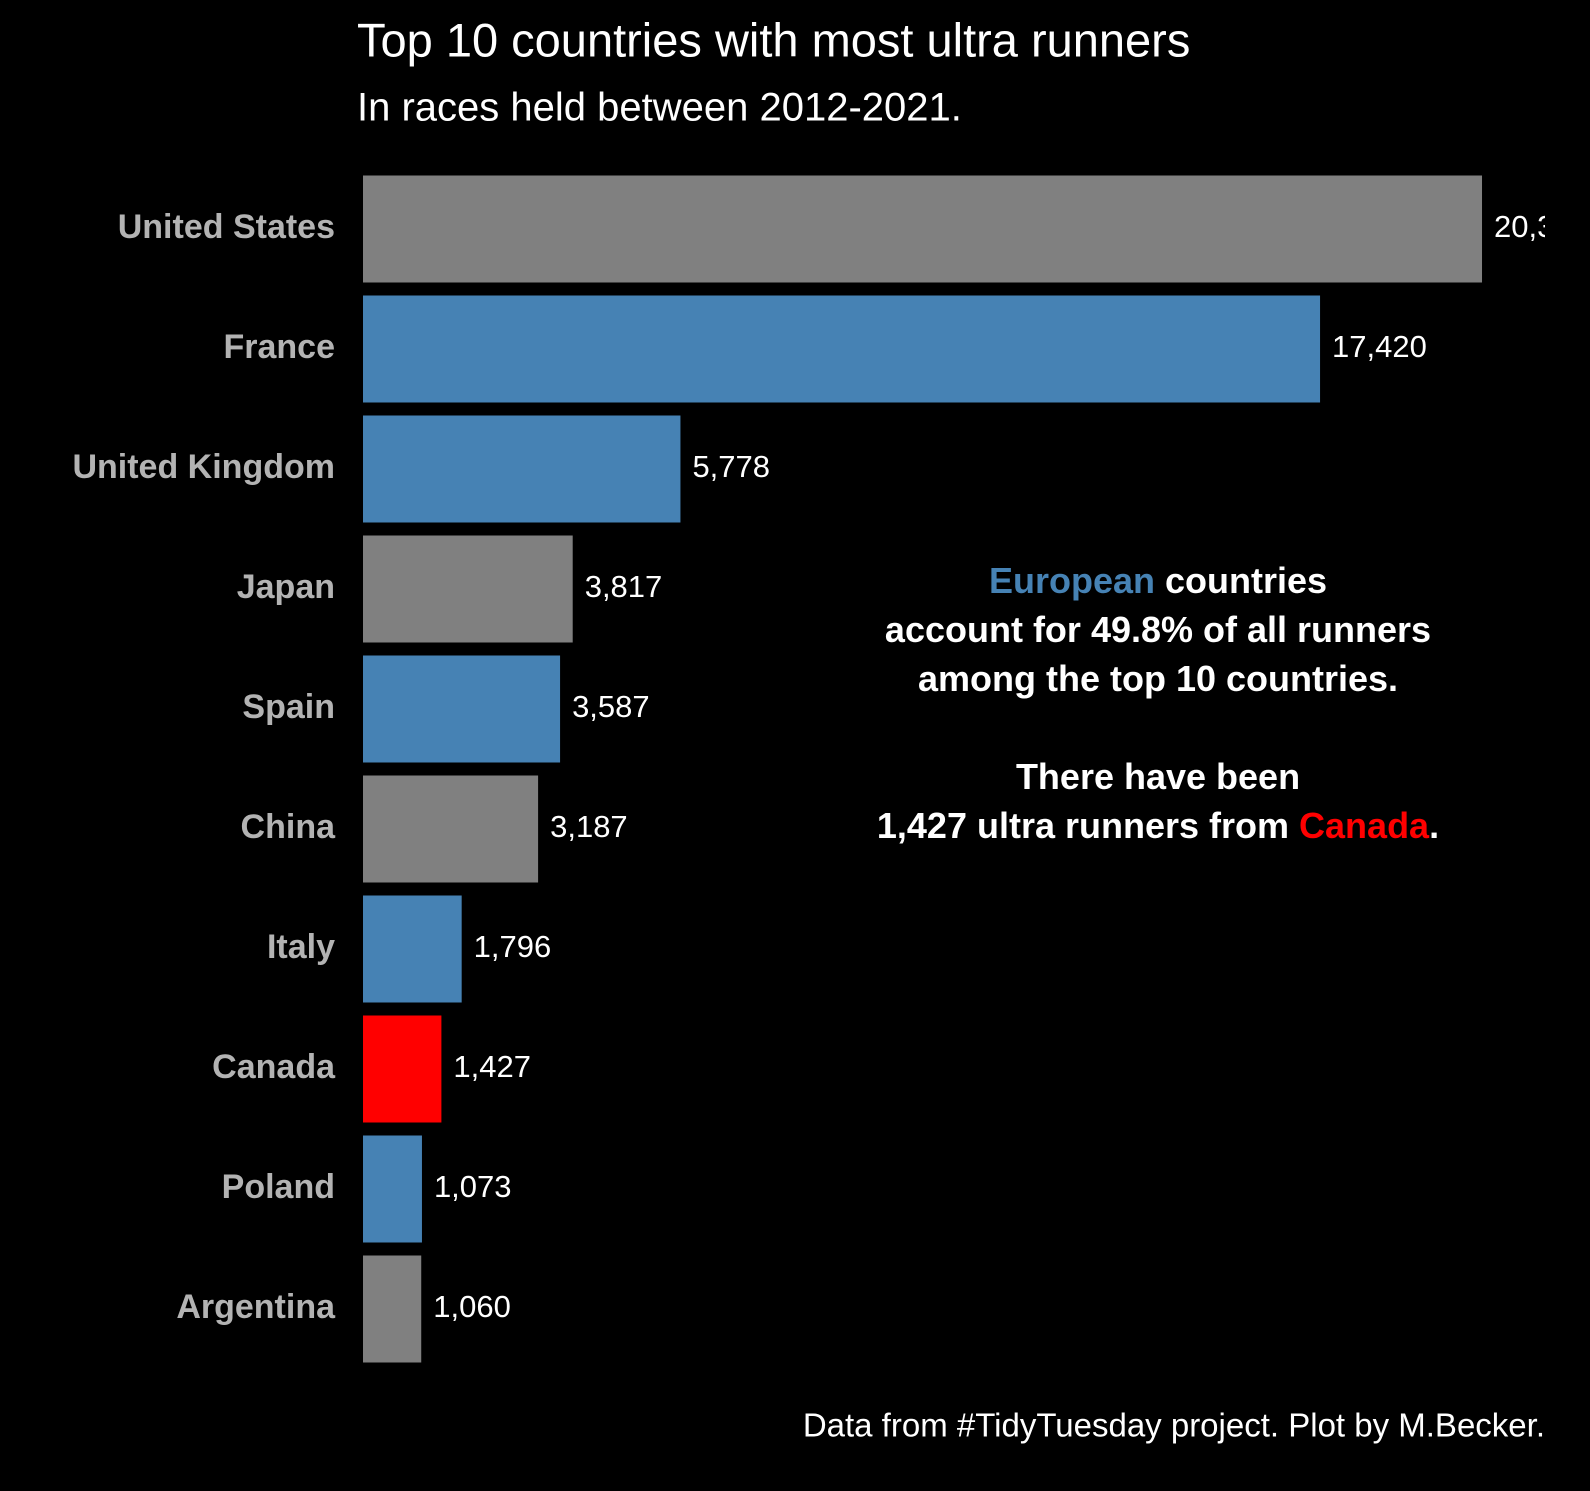  I want to click on annotation-line: There have been, so click(1158, 776).